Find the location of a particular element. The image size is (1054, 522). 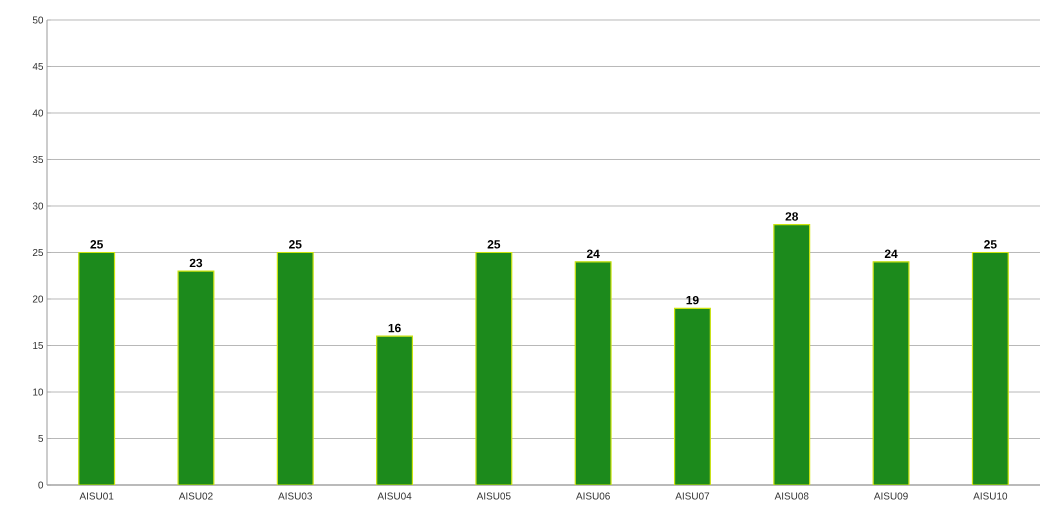

x-tick-label: AISU01 is located at coordinates (96, 496).